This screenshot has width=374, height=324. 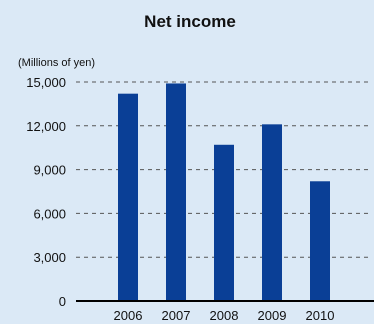 What do you see at coordinates (320, 315) in the screenshot?
I see `x-tick-label: 2010` at bounding box center [320, 315].